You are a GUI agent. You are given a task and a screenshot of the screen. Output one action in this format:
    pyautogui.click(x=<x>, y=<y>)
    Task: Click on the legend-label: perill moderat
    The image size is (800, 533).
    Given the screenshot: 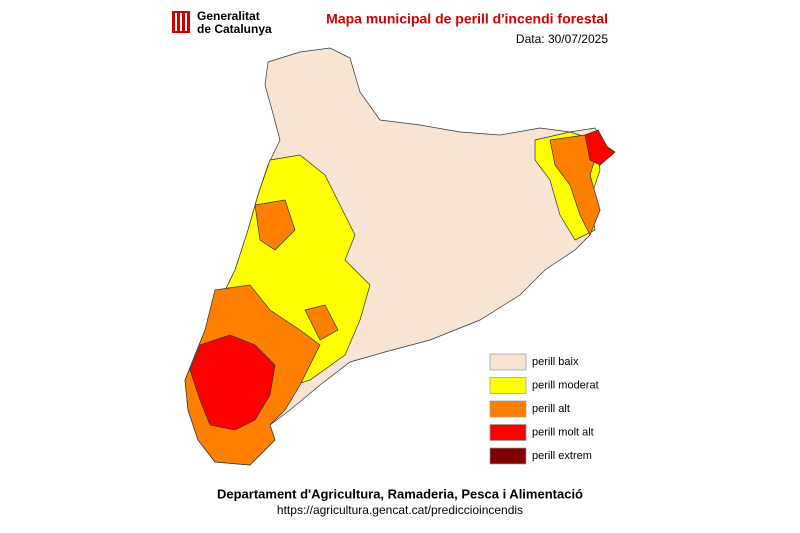 What is the action you would take?
    pyautogui.click(x=565, y=385)
    